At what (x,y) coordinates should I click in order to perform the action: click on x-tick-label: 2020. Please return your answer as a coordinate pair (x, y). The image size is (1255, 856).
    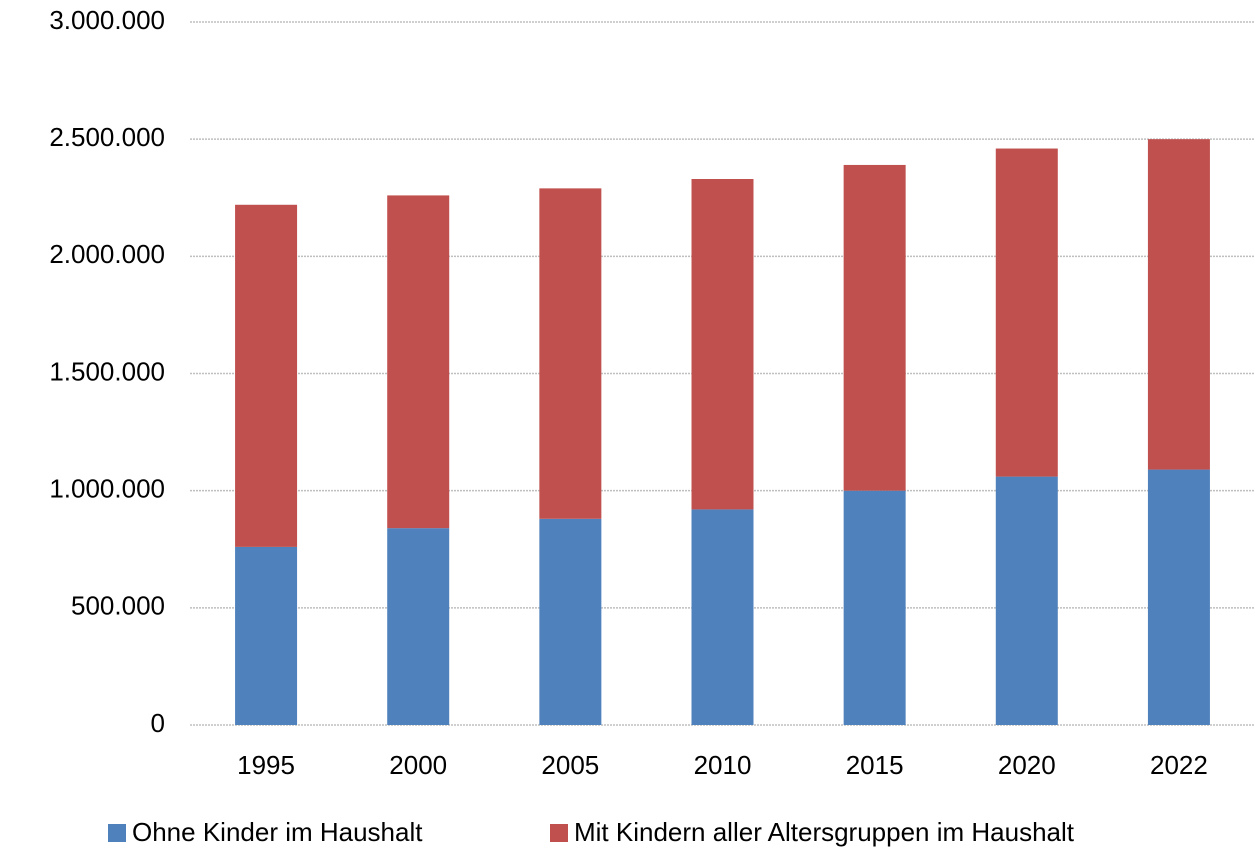
    Looking at the image, I should click on (1027, 765).